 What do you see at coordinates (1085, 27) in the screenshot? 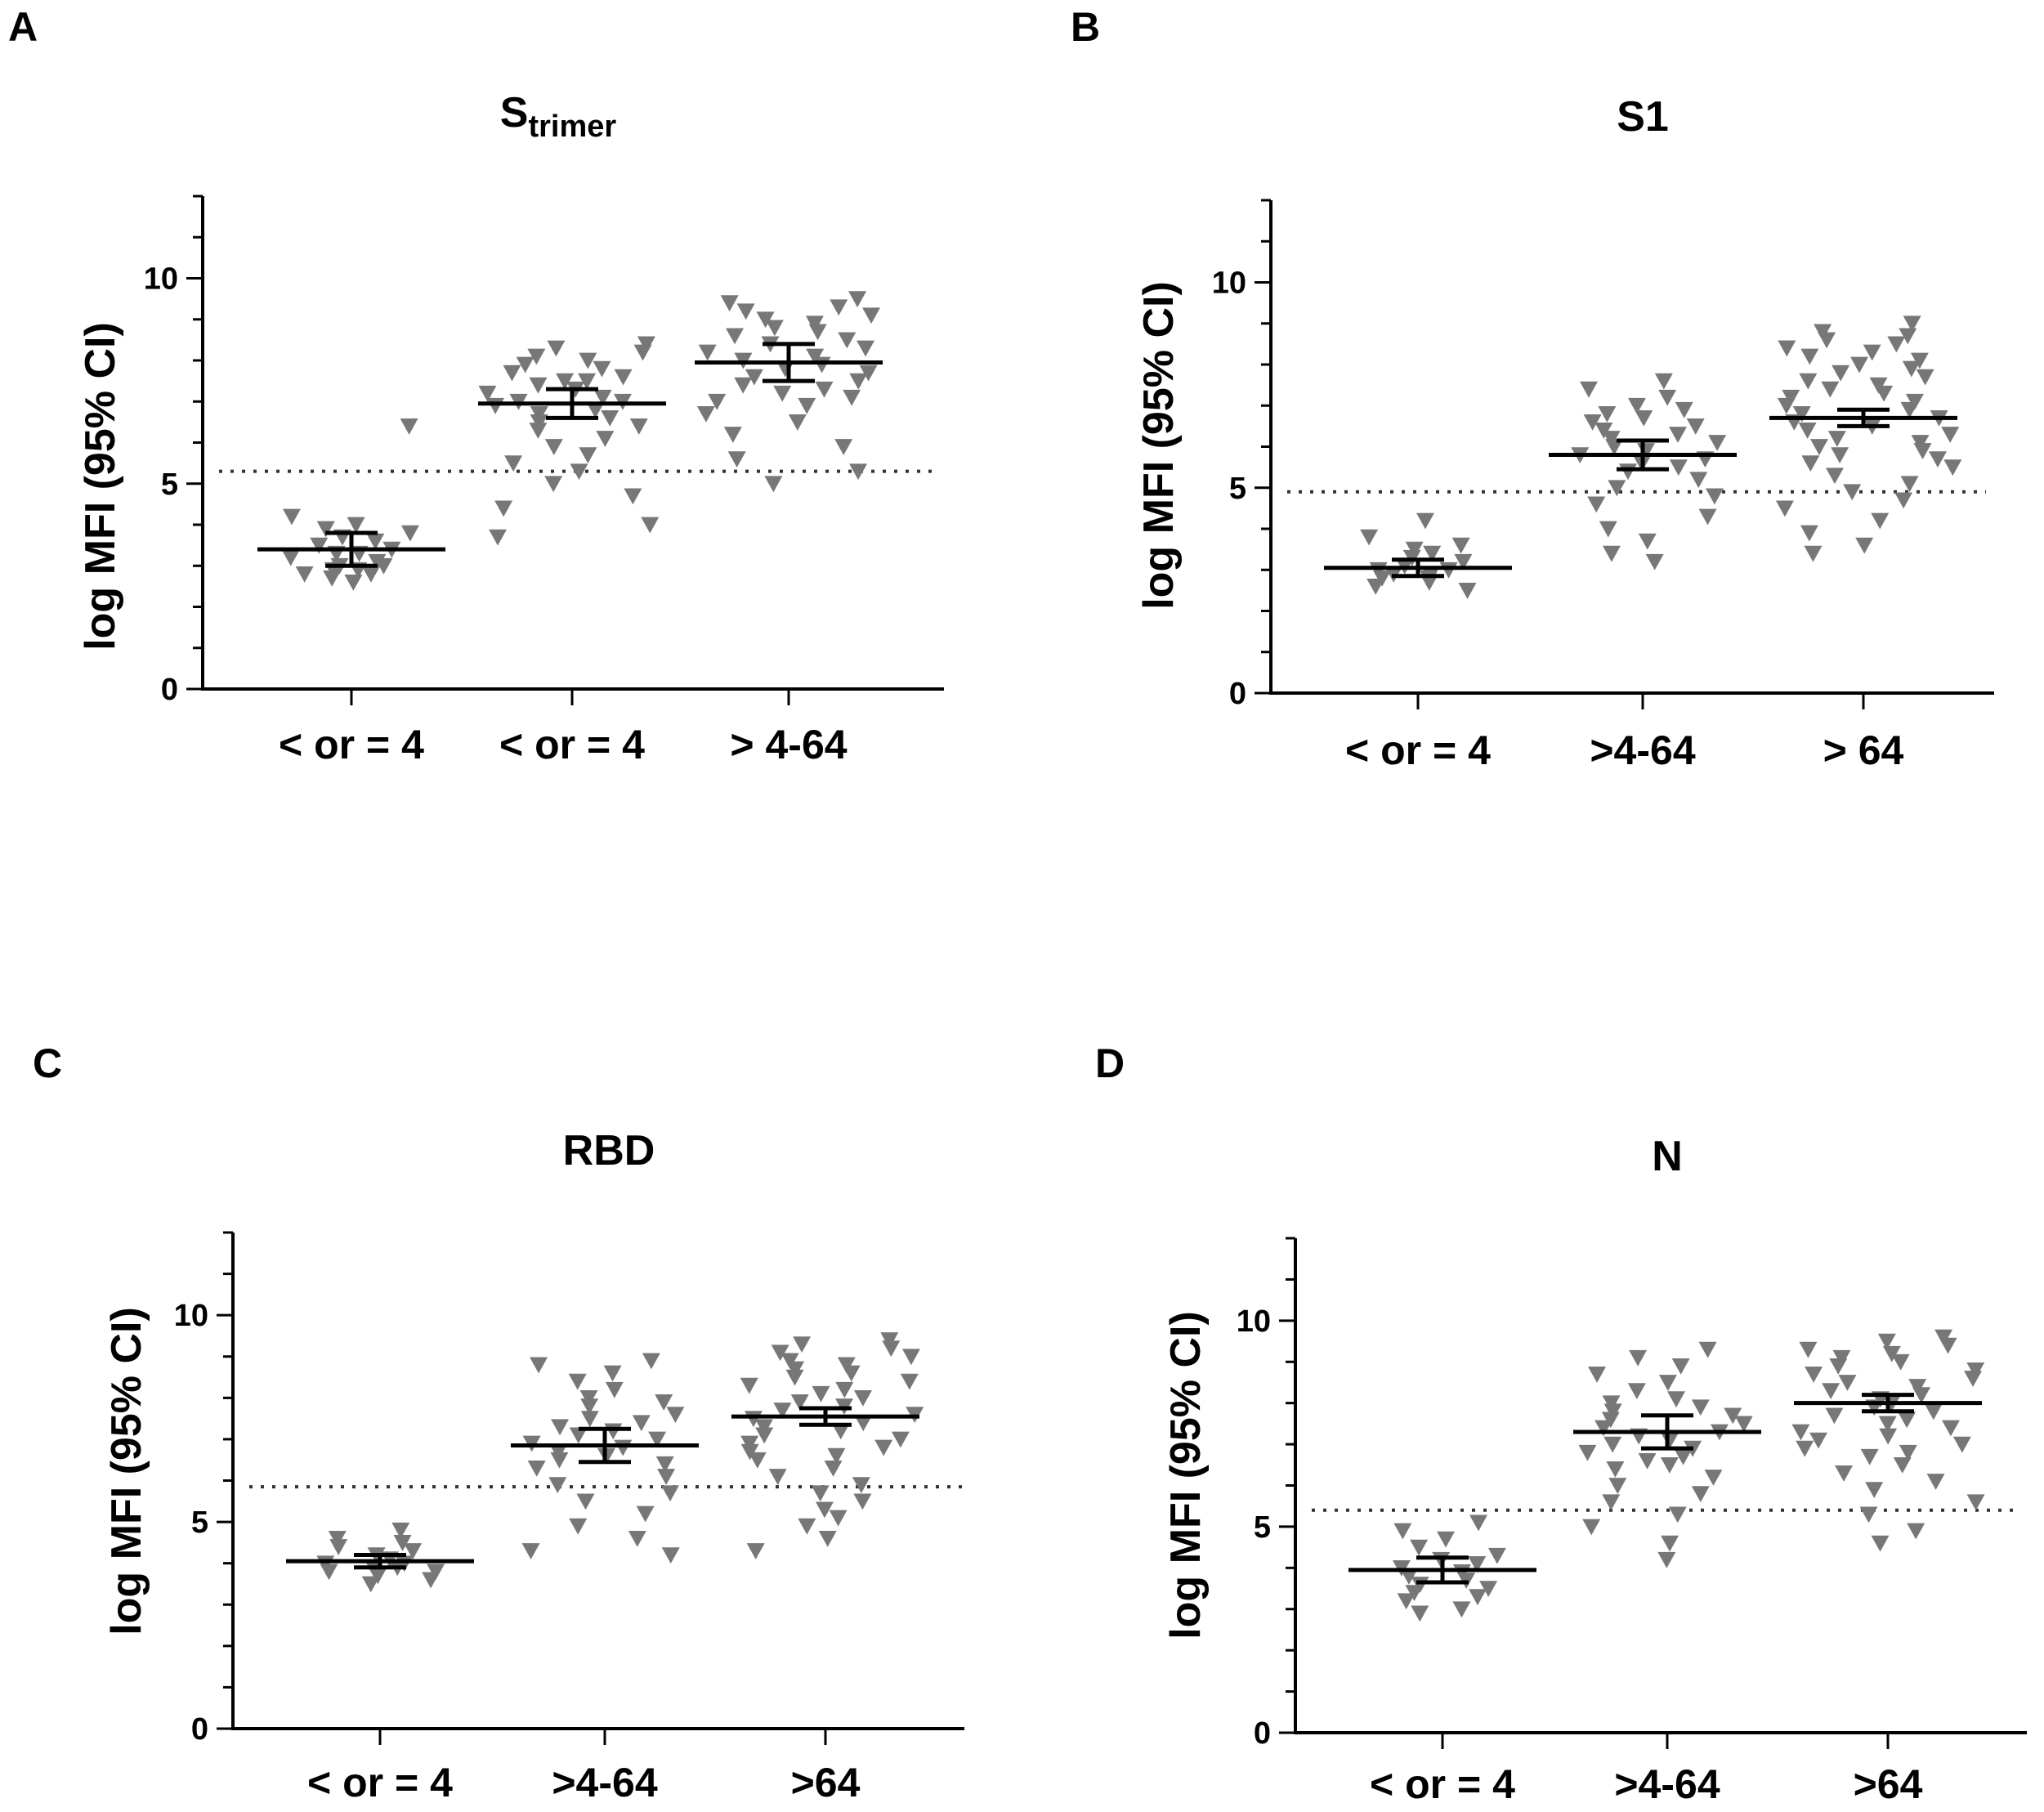
I see `panel-letter: B` at bounding box center [1085, 27].